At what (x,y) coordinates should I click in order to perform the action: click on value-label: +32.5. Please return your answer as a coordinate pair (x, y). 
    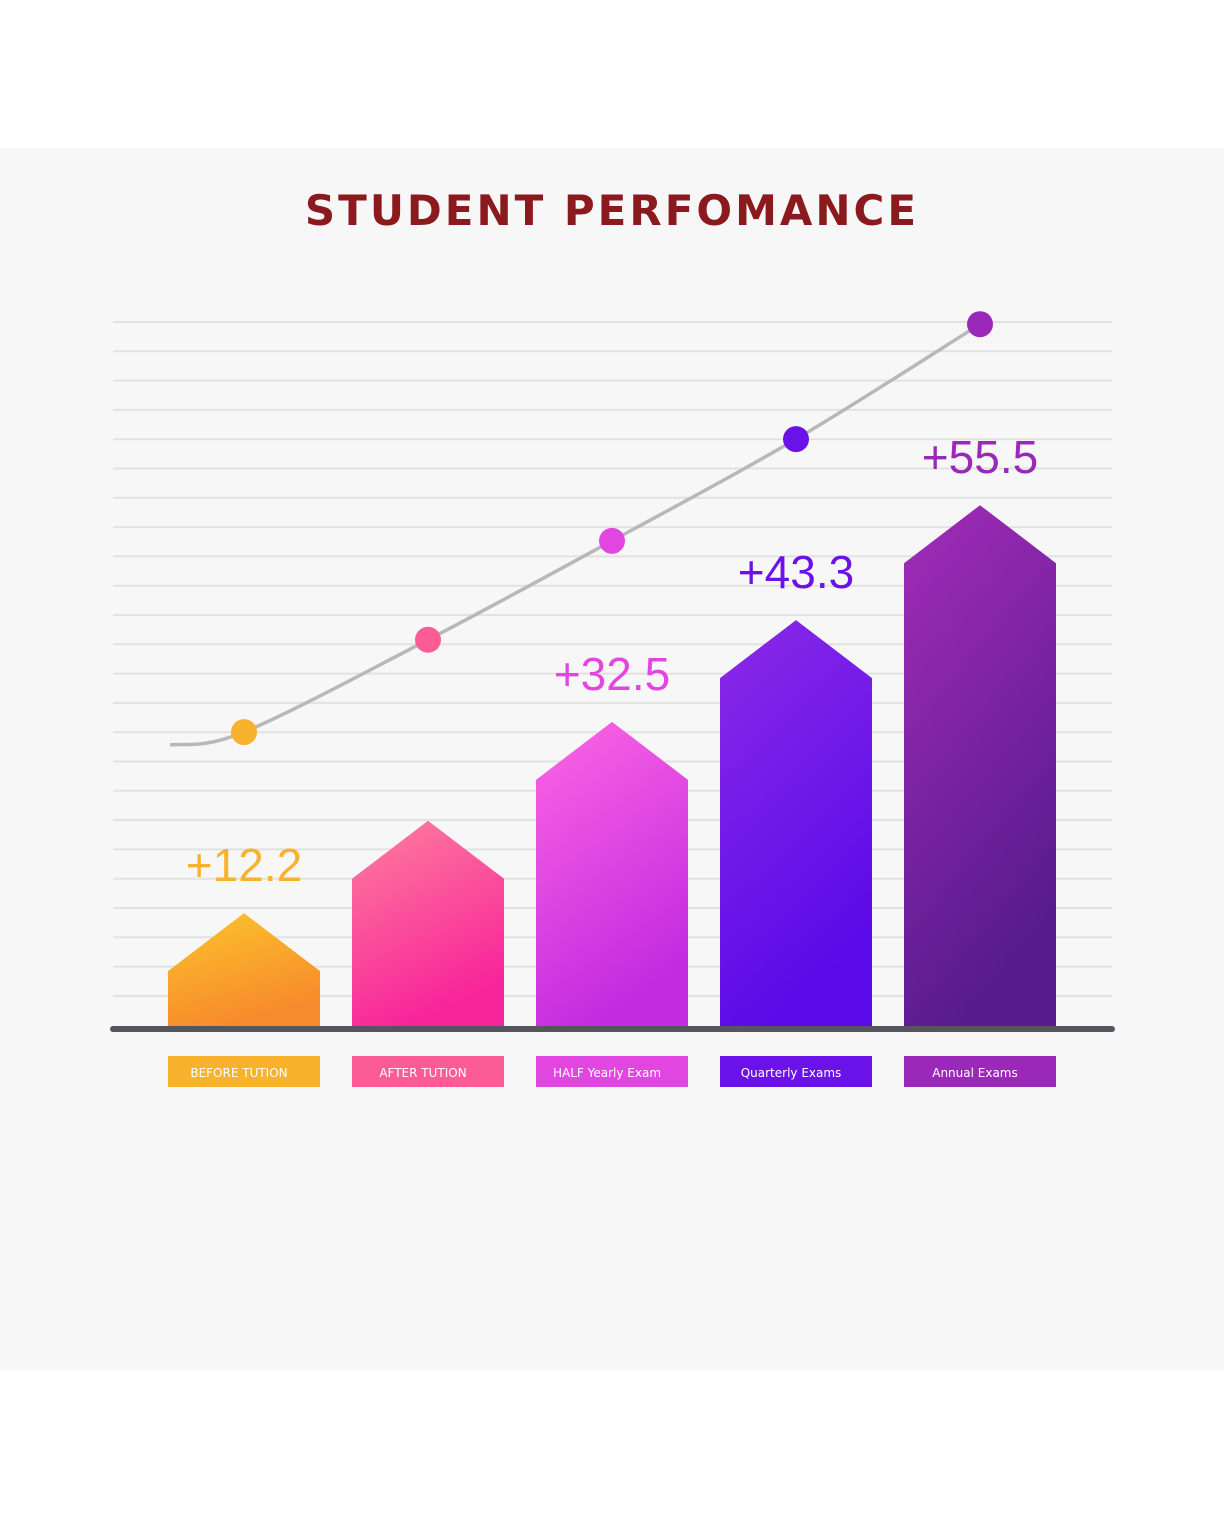
    Looking at the image, I should click on (612, 674).